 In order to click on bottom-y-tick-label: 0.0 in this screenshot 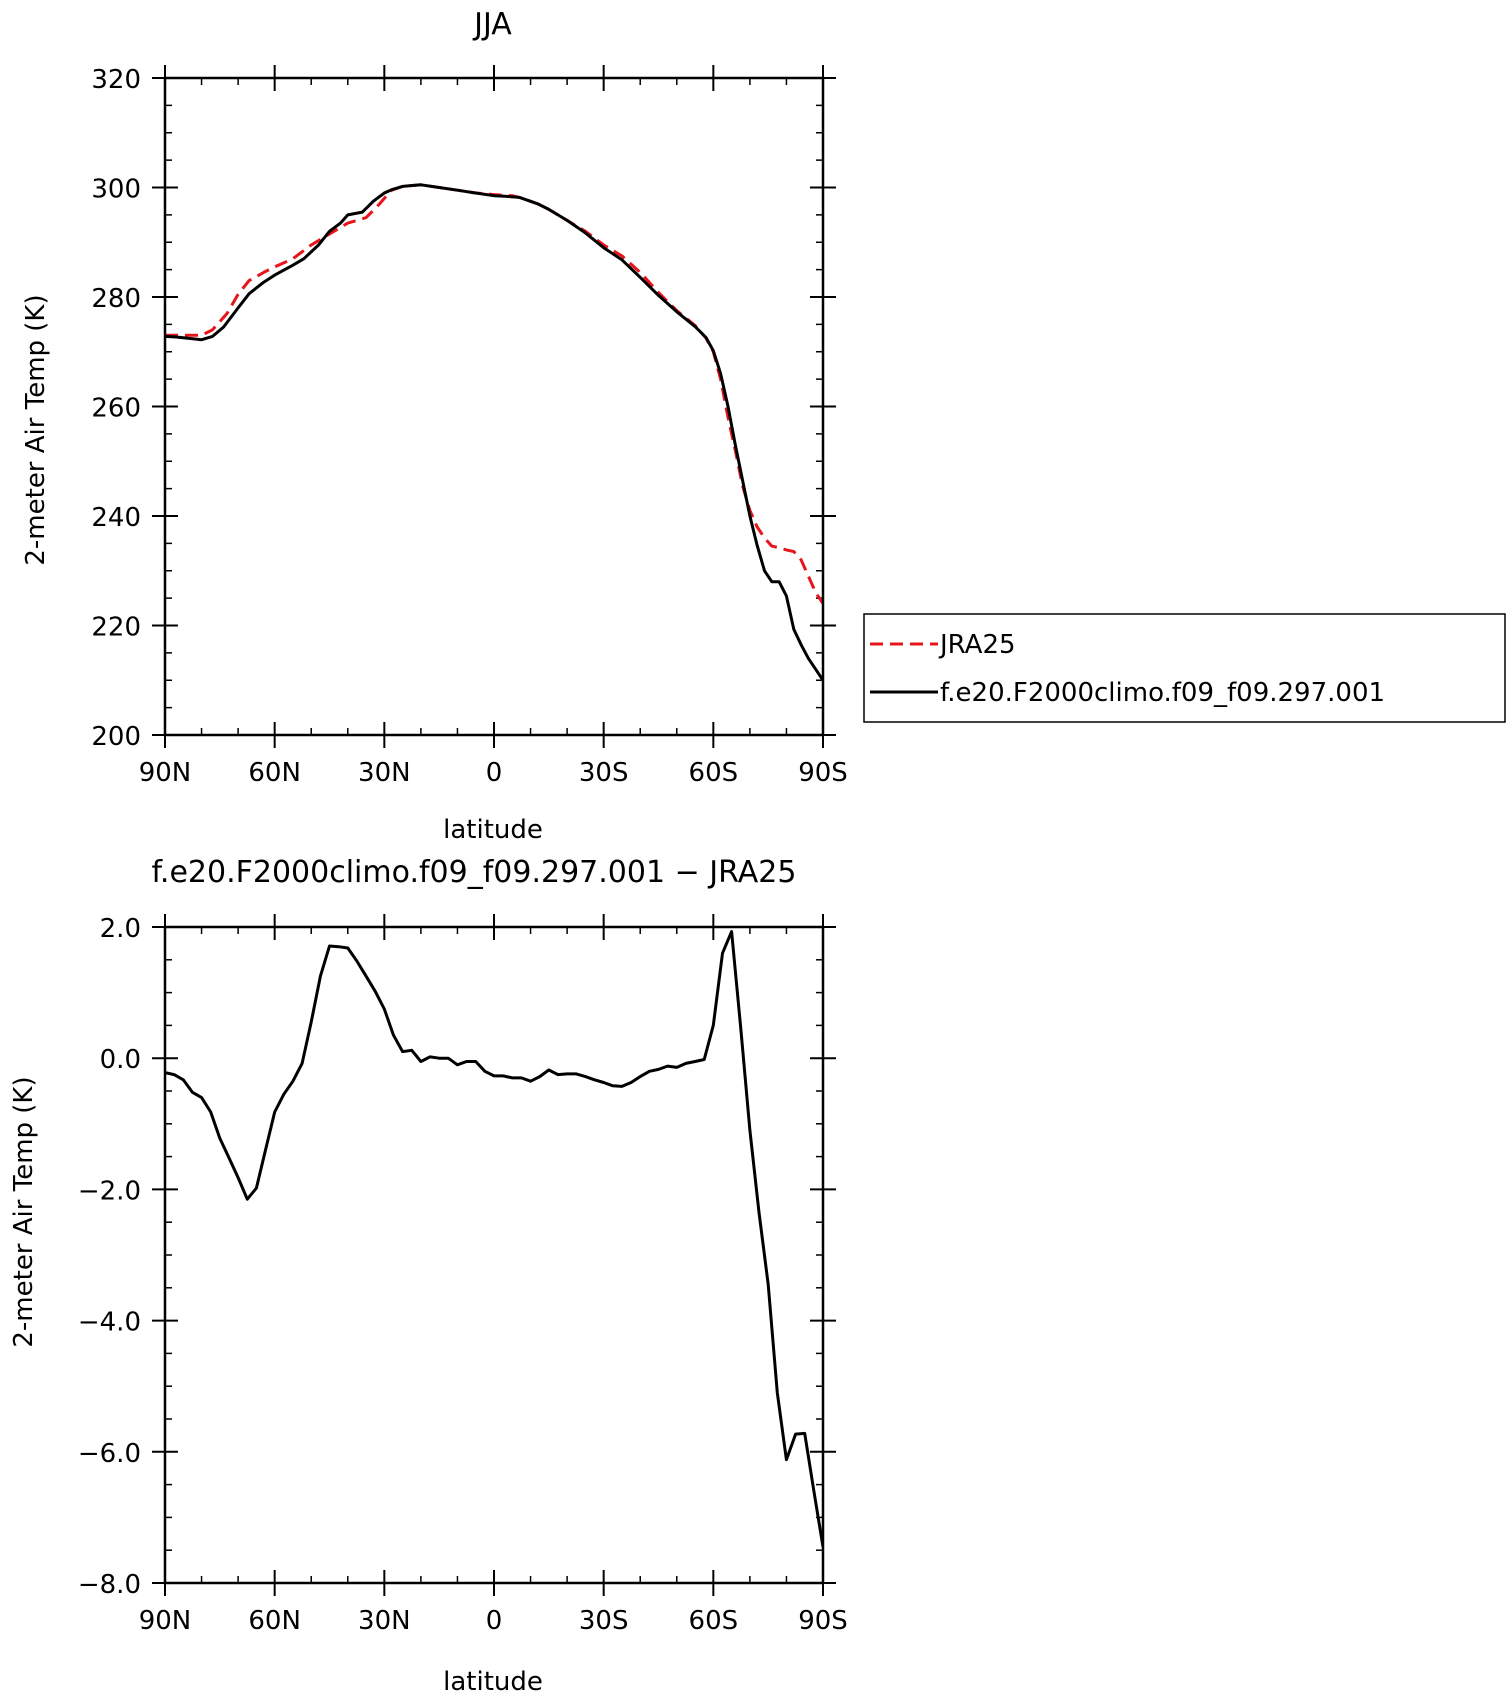, I will do `click(120, 1060)`.